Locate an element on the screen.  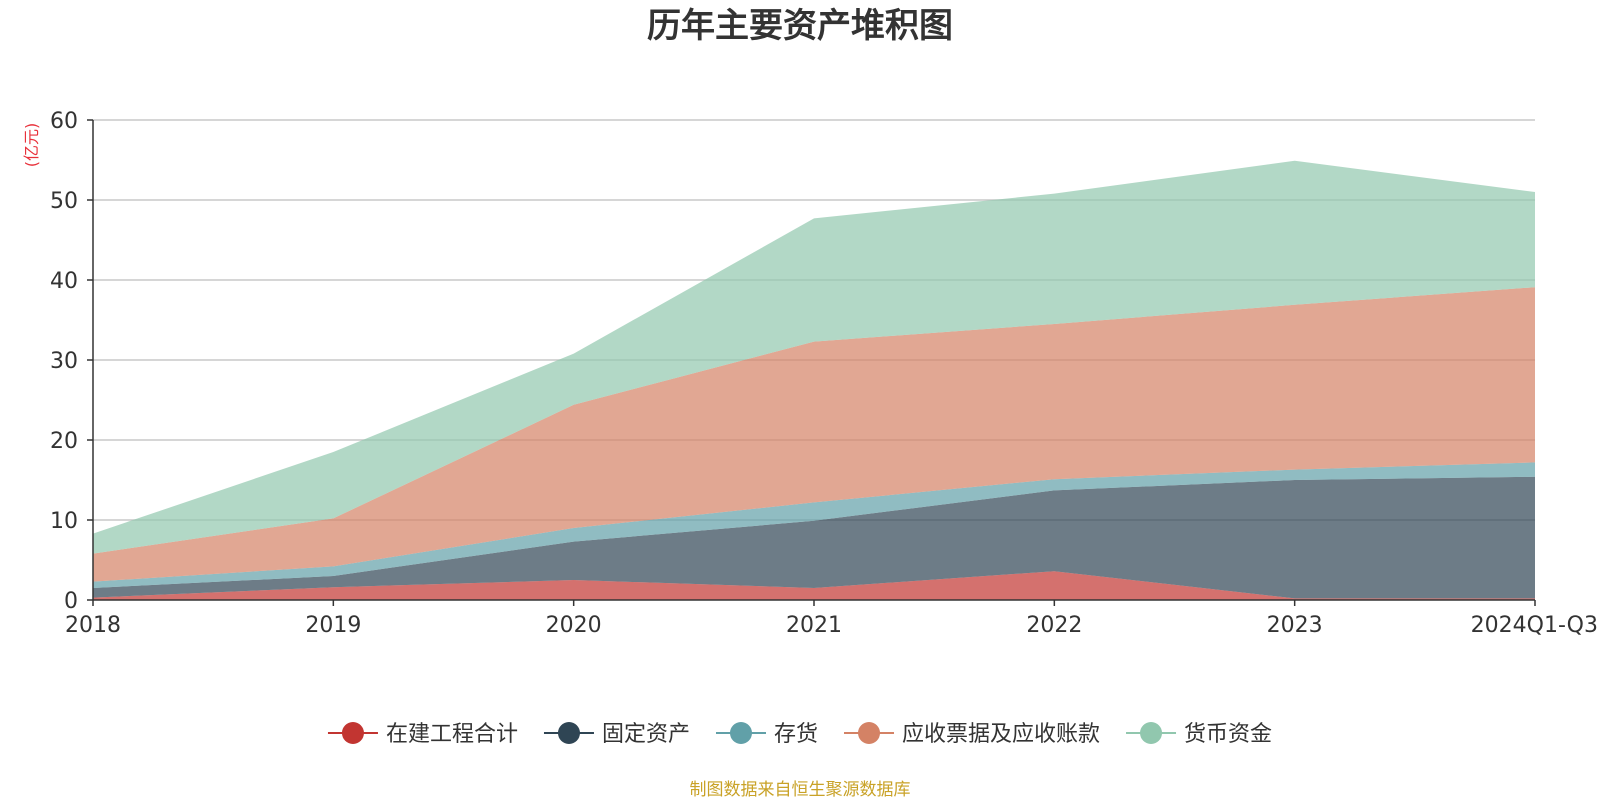
legend-label: 应收票据及应收账款 is located at coordinates (1001, 734).